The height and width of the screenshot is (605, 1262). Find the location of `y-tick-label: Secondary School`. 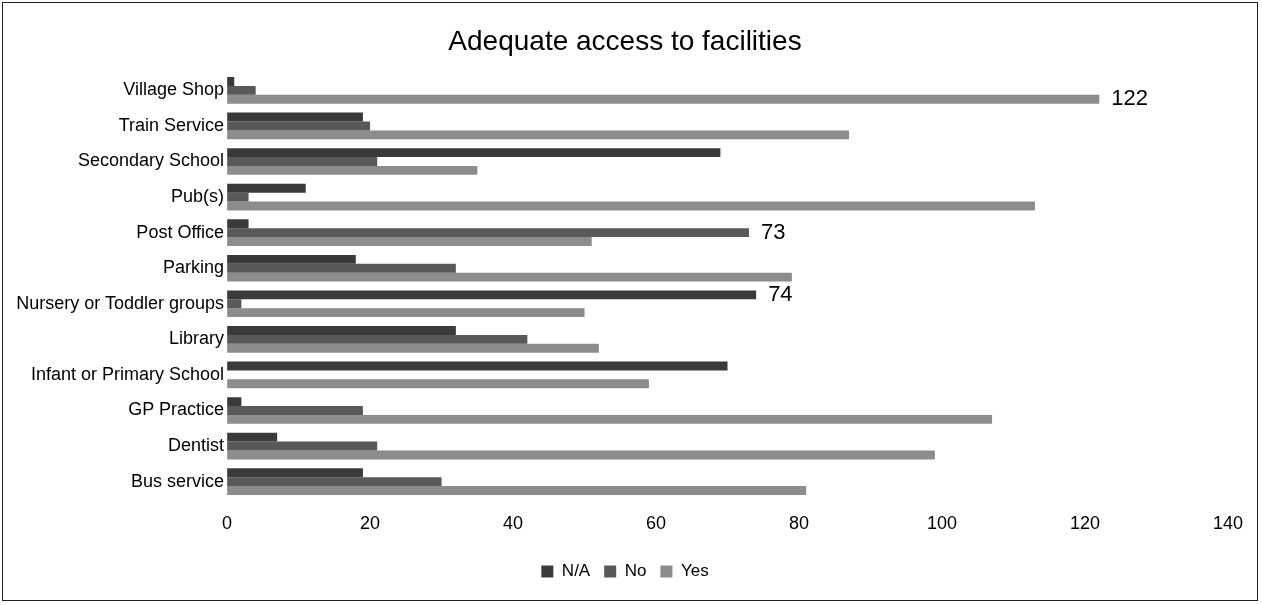

y-tick-label: Secondary School is located at coordinates (151, 160).